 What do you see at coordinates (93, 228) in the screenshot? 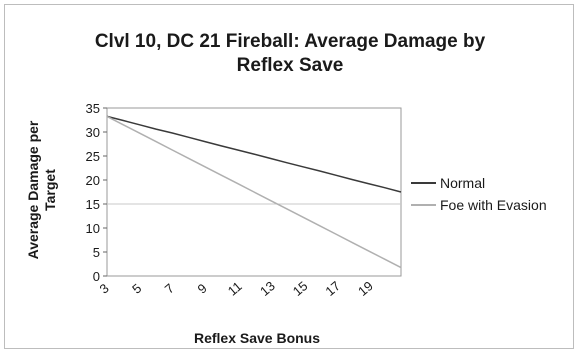
I see `y-tick-label: 10` at bounding box center [93, 228].